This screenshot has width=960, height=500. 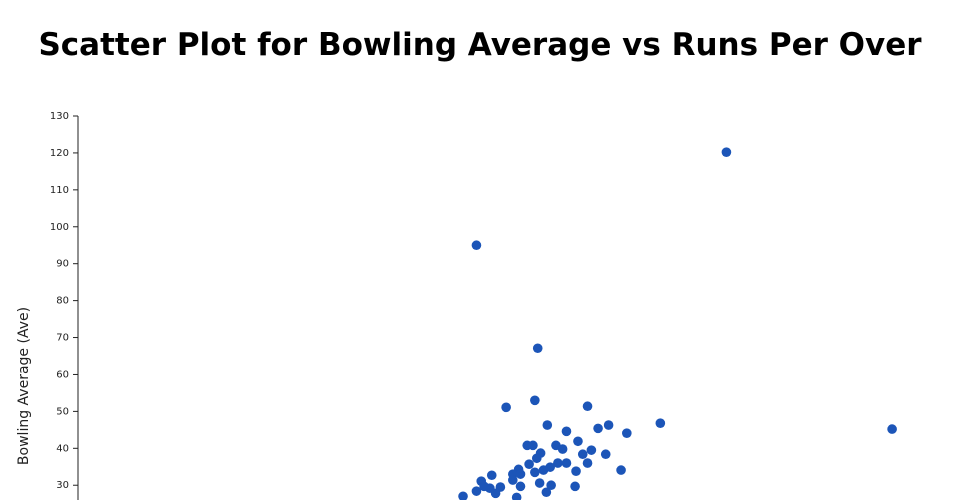 What do you see at coordinates (62, 338) in the screenshot?
I see `y-tick-label: 70` at bounding box center [62, 338].